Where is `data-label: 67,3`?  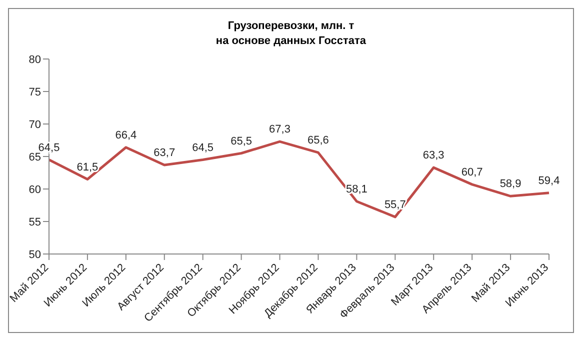 data-label: 67,3 is located at coordinates (279, 130).